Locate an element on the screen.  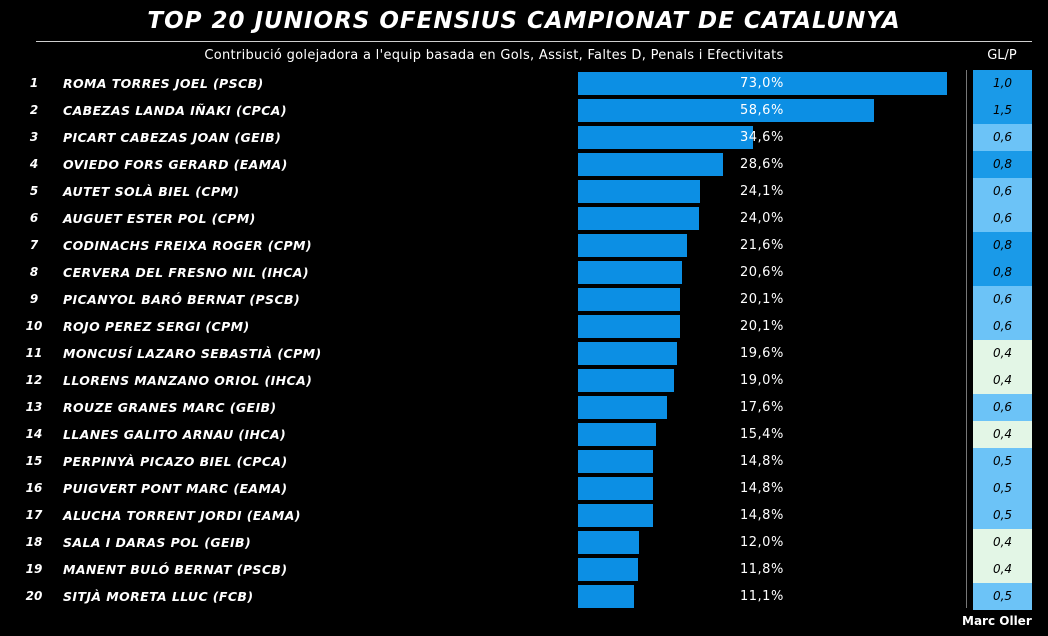
rank-label: 4 is located at coordinates (34, 164).